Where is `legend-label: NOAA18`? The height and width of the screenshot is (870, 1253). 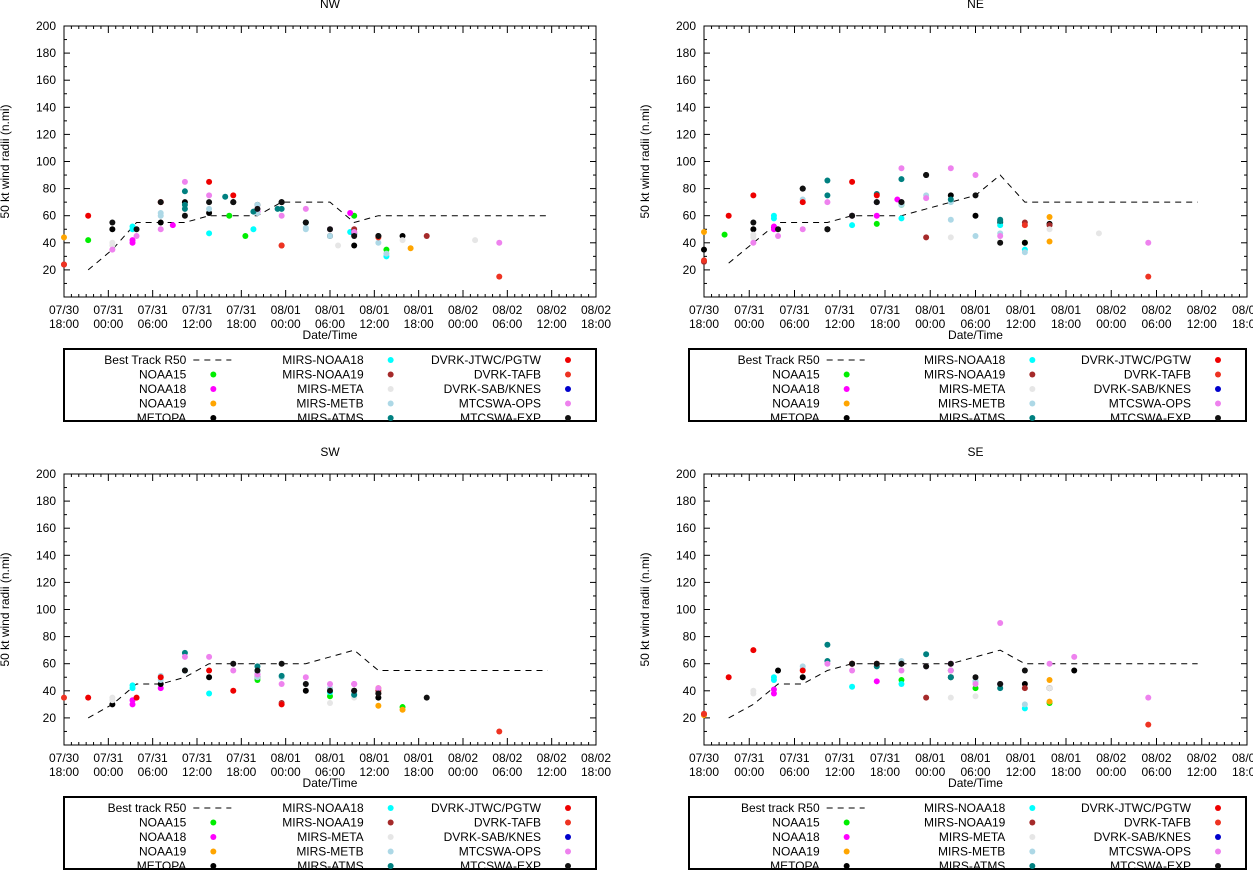
legend-label: NOAA18 is located at coordinates (796, 837).